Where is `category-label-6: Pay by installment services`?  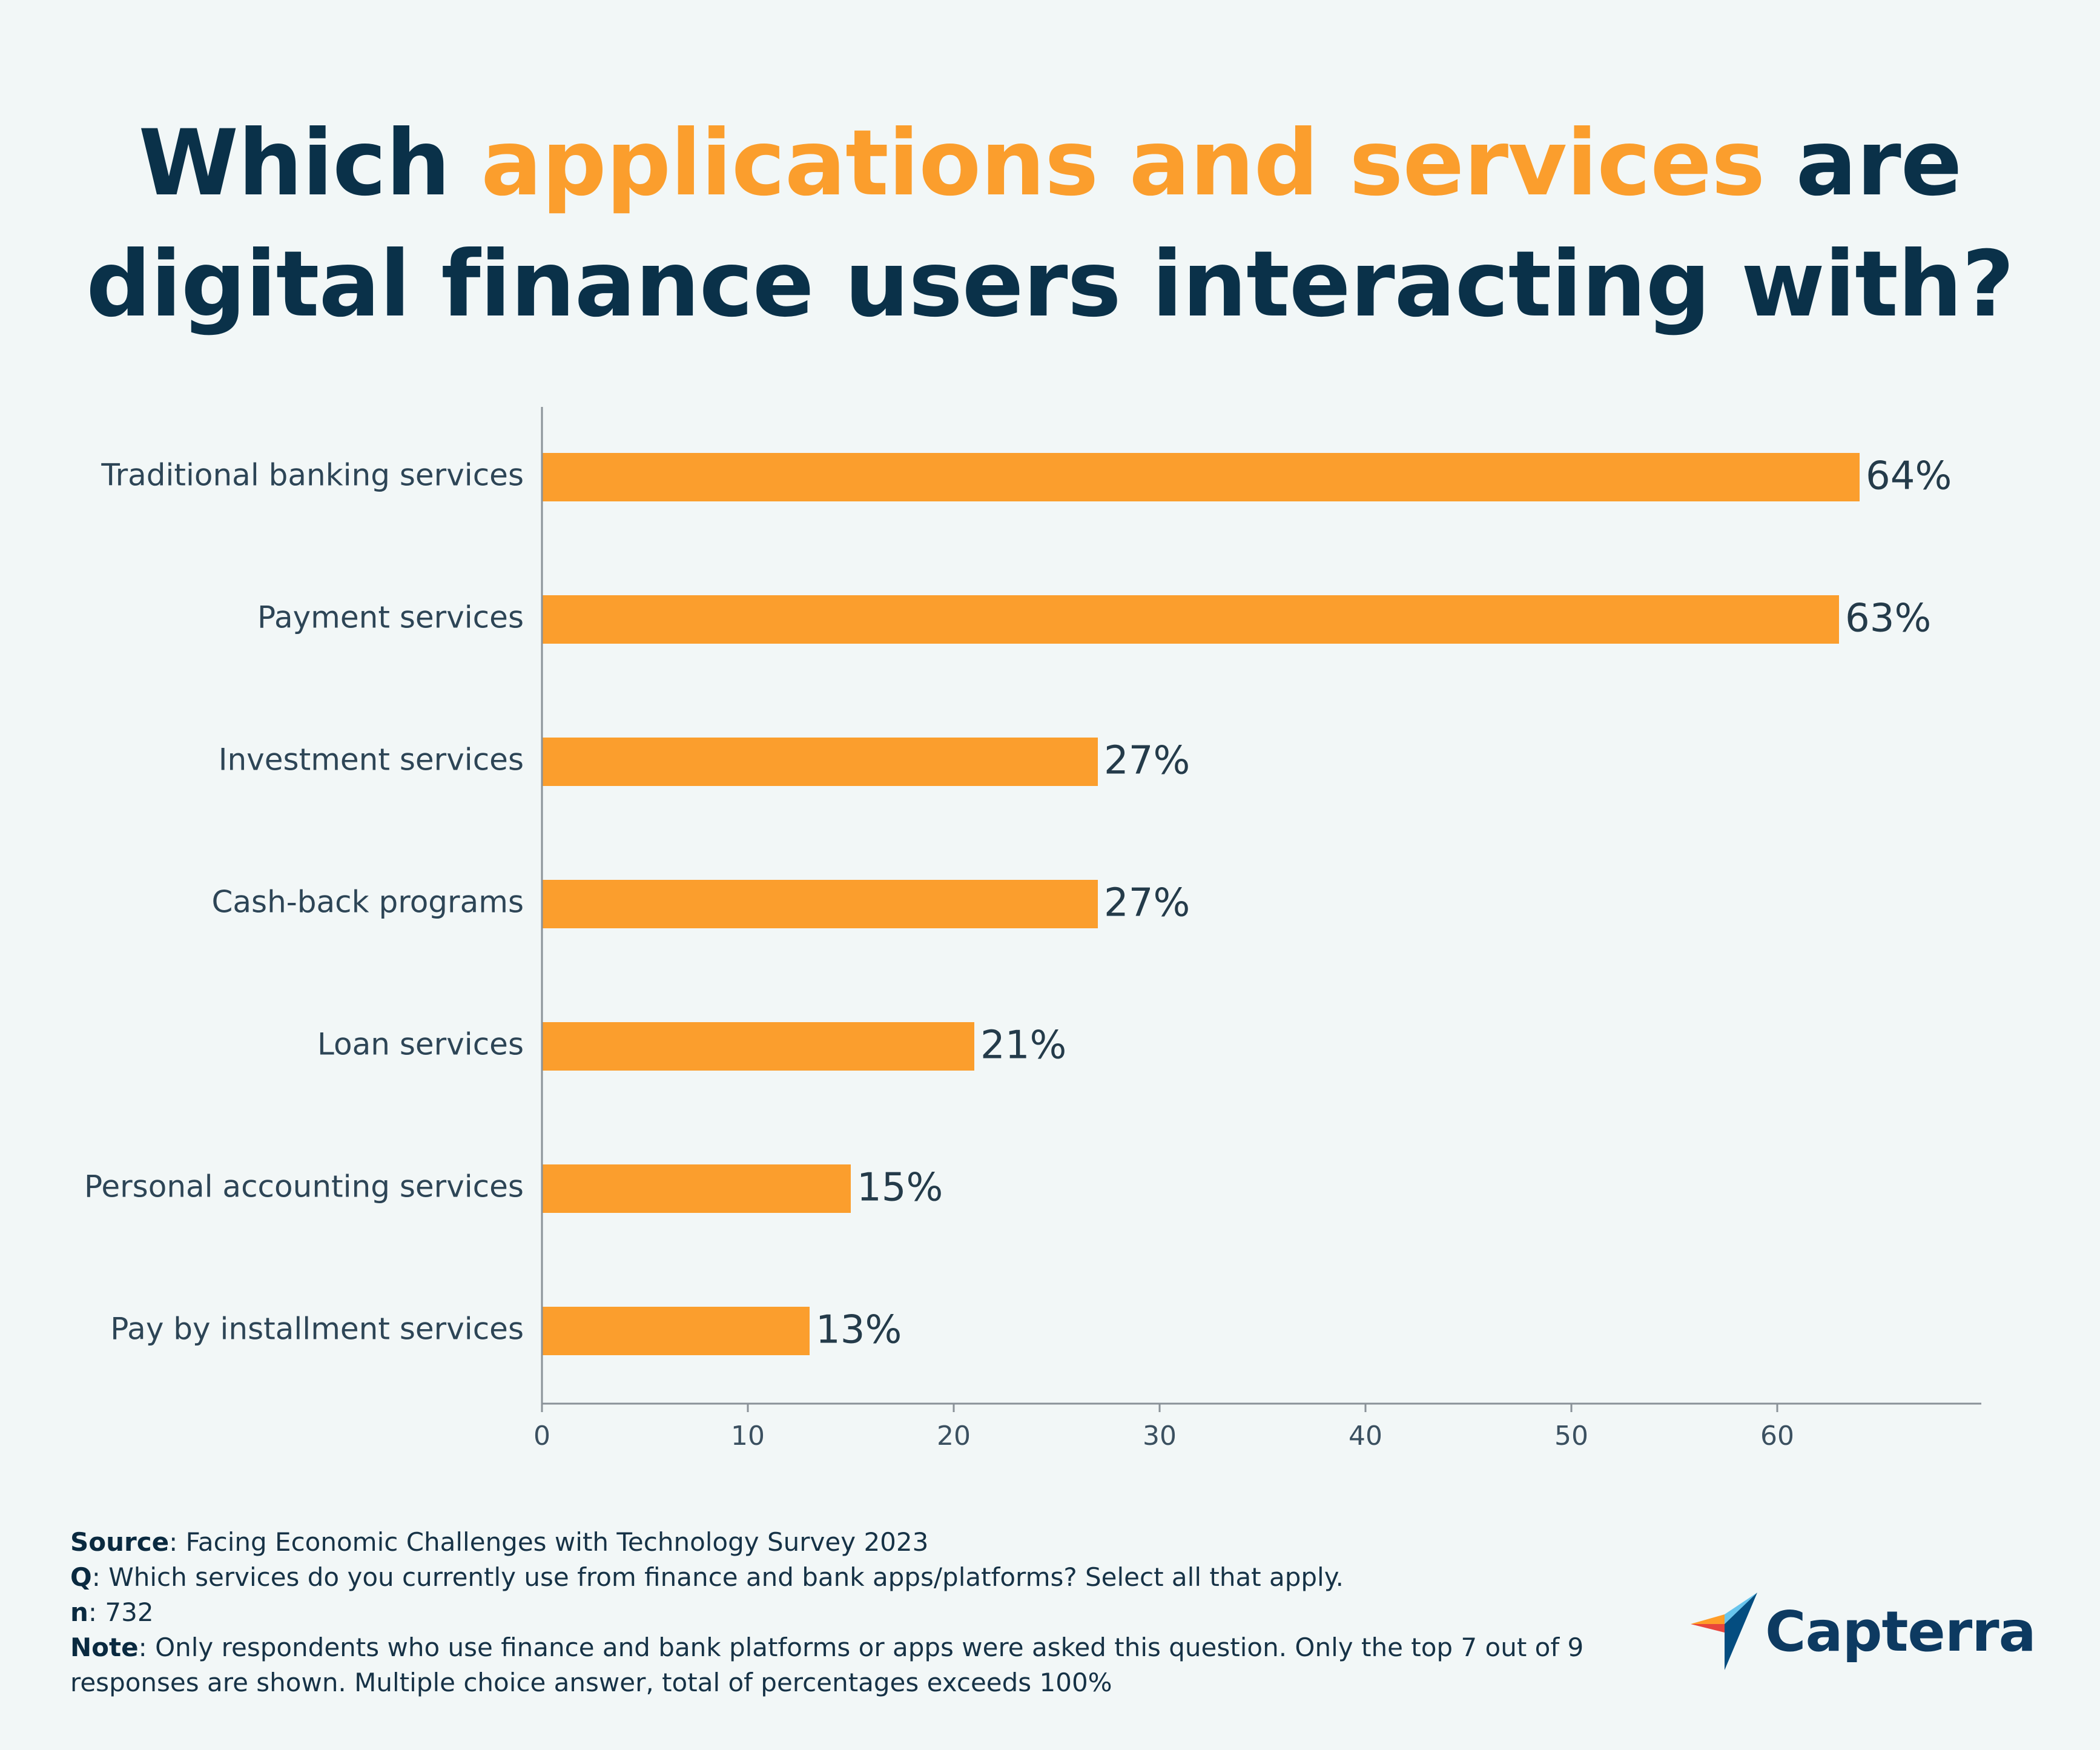
category-label-6: Pay by installment services is located at coordinates (317, 1329).